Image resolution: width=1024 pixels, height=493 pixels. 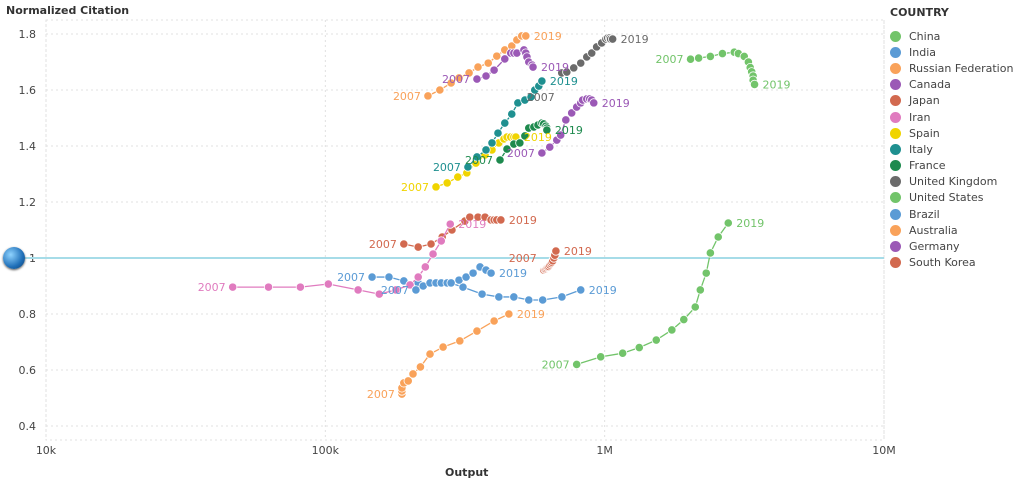 What do you see at coordinates (951, 101) in the screenshot?
I see `legend-item: Japan` at bounding box center [951, 101].